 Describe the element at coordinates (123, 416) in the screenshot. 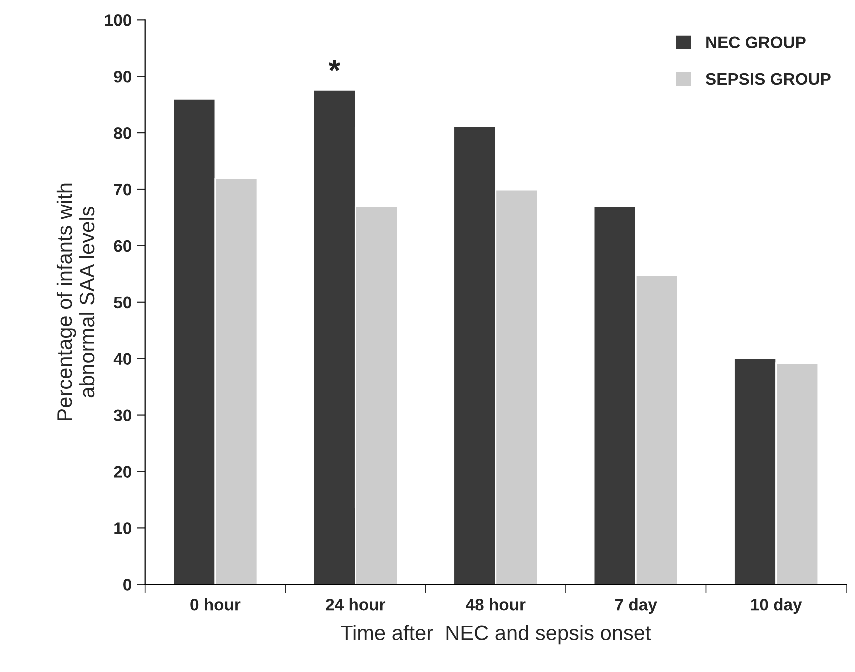

I see `y-tick-label: 30` at that location.